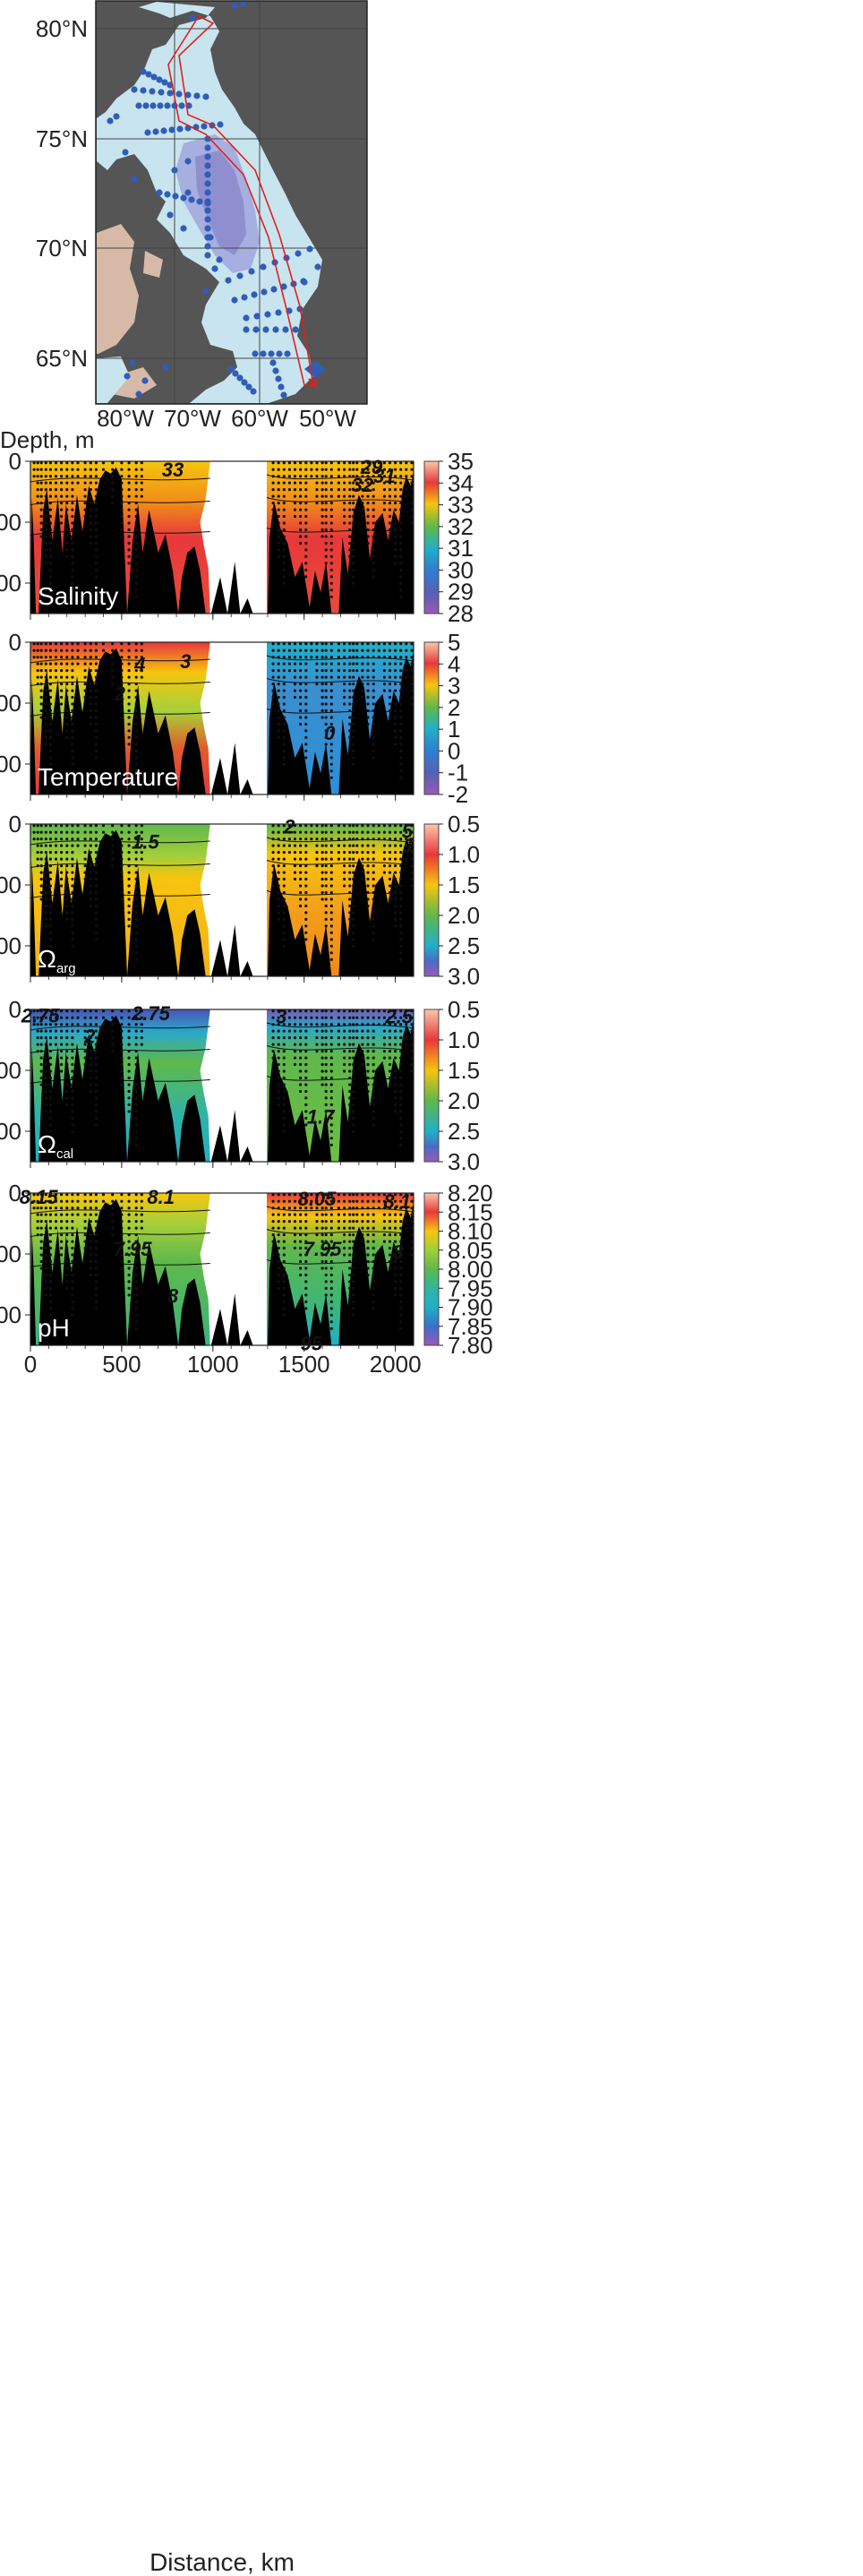  I want to click on colorbar-tick-label: 2, so click(454, 707).